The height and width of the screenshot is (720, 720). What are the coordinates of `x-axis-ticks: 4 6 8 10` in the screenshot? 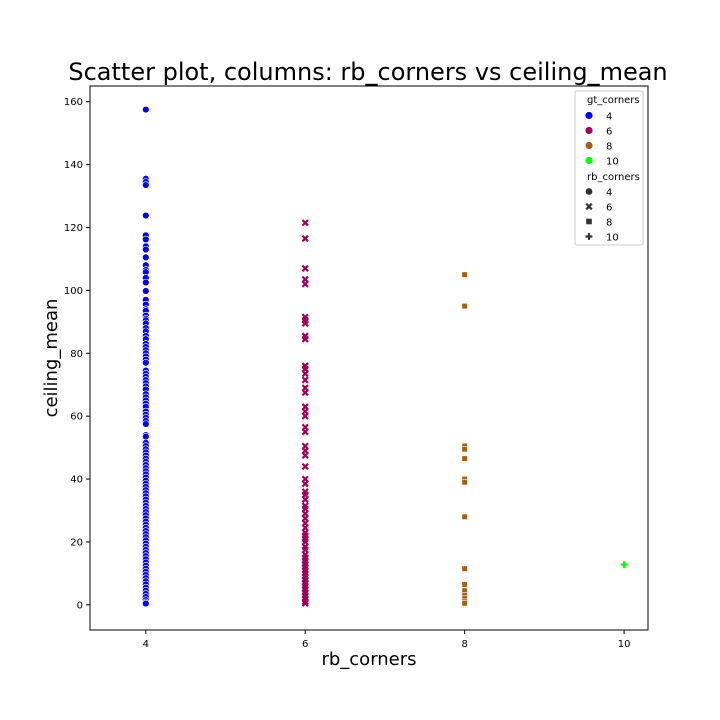 It's located at (387, 640).